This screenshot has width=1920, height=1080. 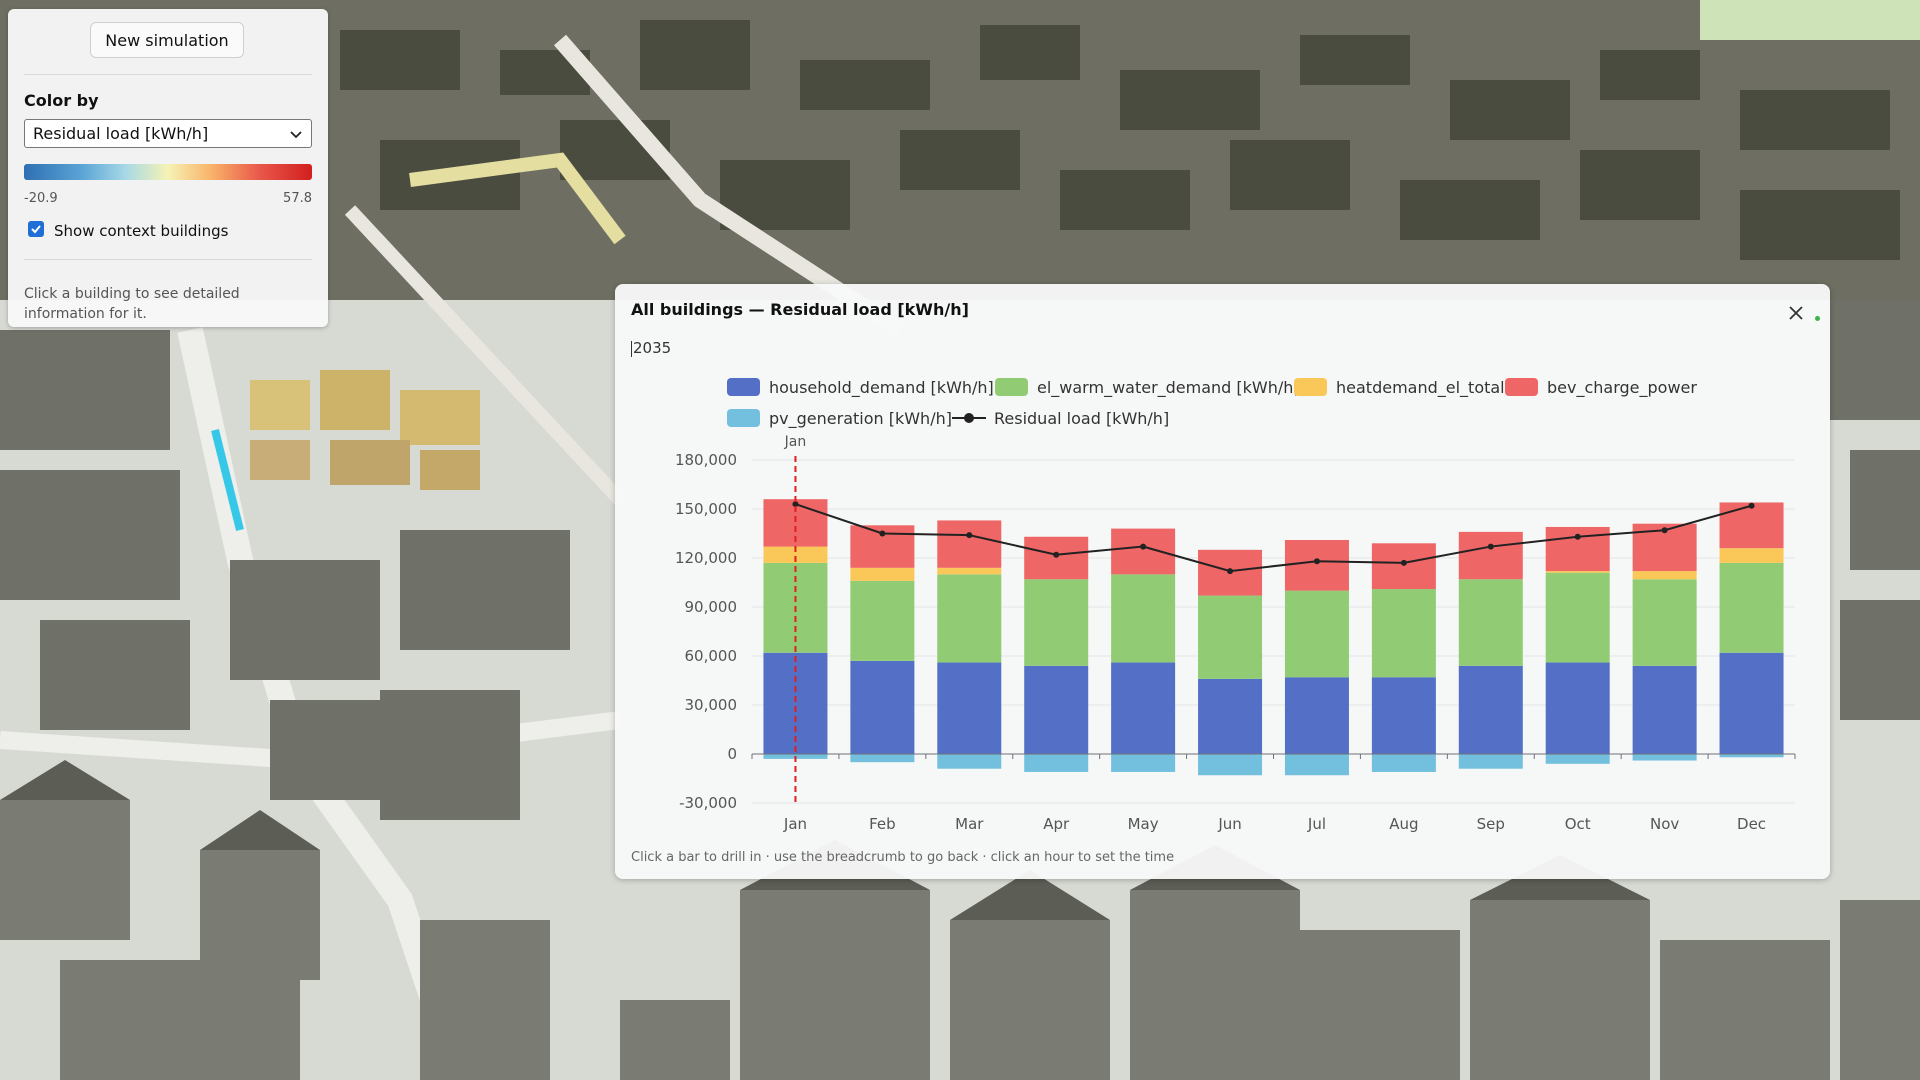 I want to click on checkmark-icon, so click(x=36, y=229).